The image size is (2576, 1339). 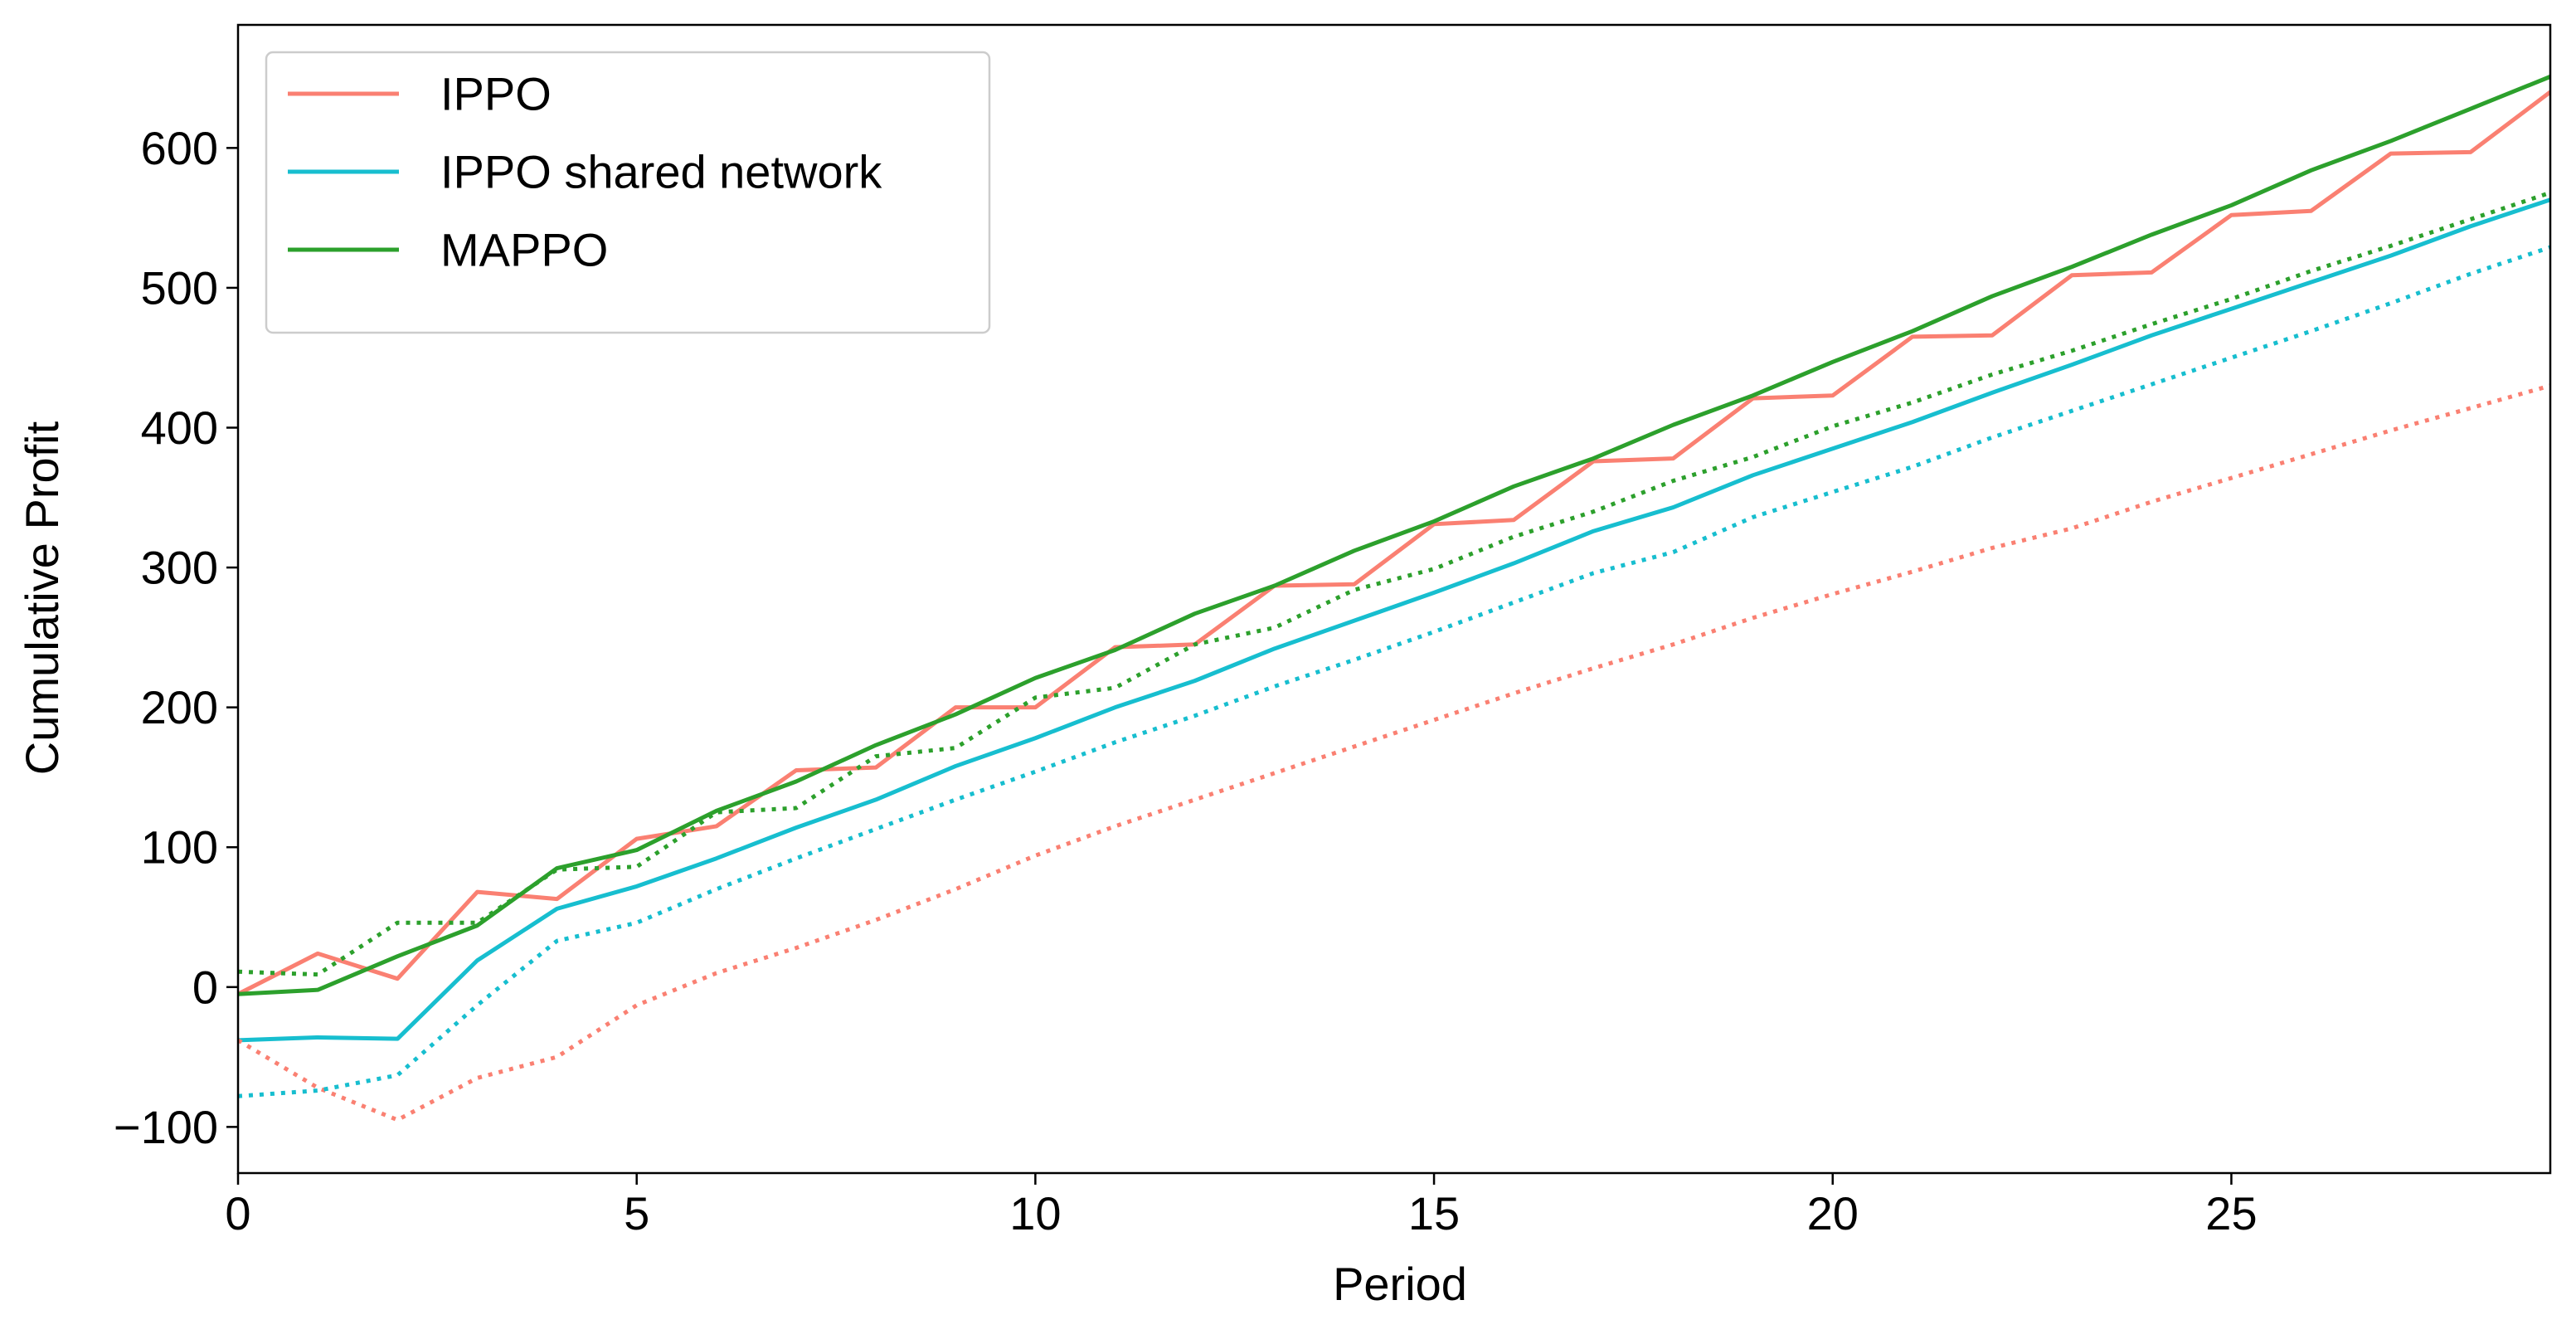 What do you see at coordinates (180, 148) in the screenshot?
I see `y-tick-label: 600` at bounding box center [180, 148].